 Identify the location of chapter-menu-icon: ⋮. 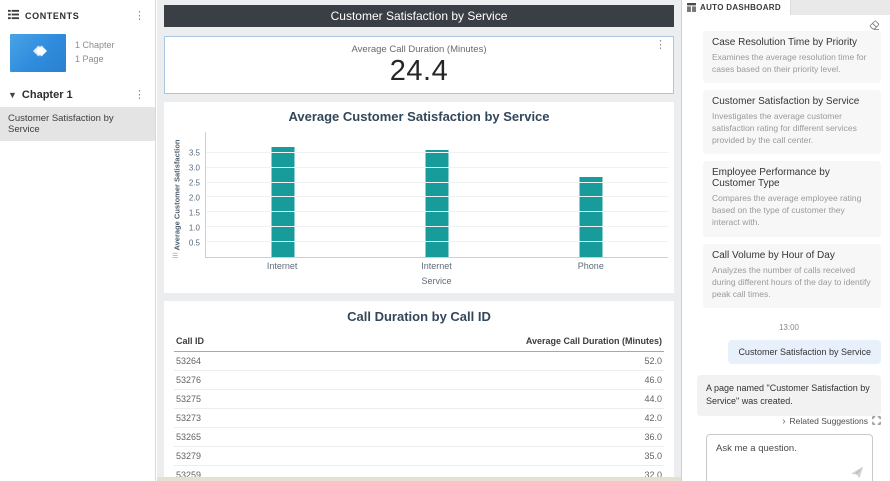
(139, 95).